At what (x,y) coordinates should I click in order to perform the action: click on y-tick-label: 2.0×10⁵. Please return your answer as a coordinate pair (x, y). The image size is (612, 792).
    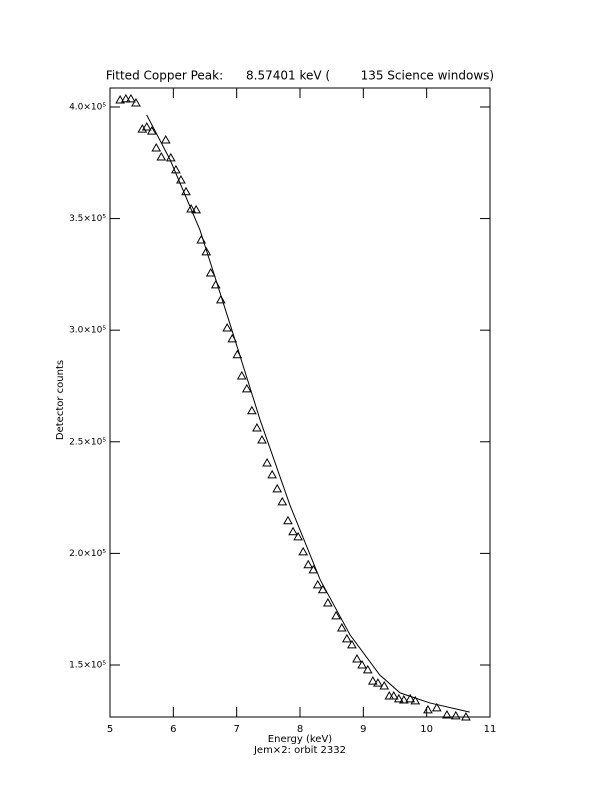
    Looking at the image, I should click on (87, 554).